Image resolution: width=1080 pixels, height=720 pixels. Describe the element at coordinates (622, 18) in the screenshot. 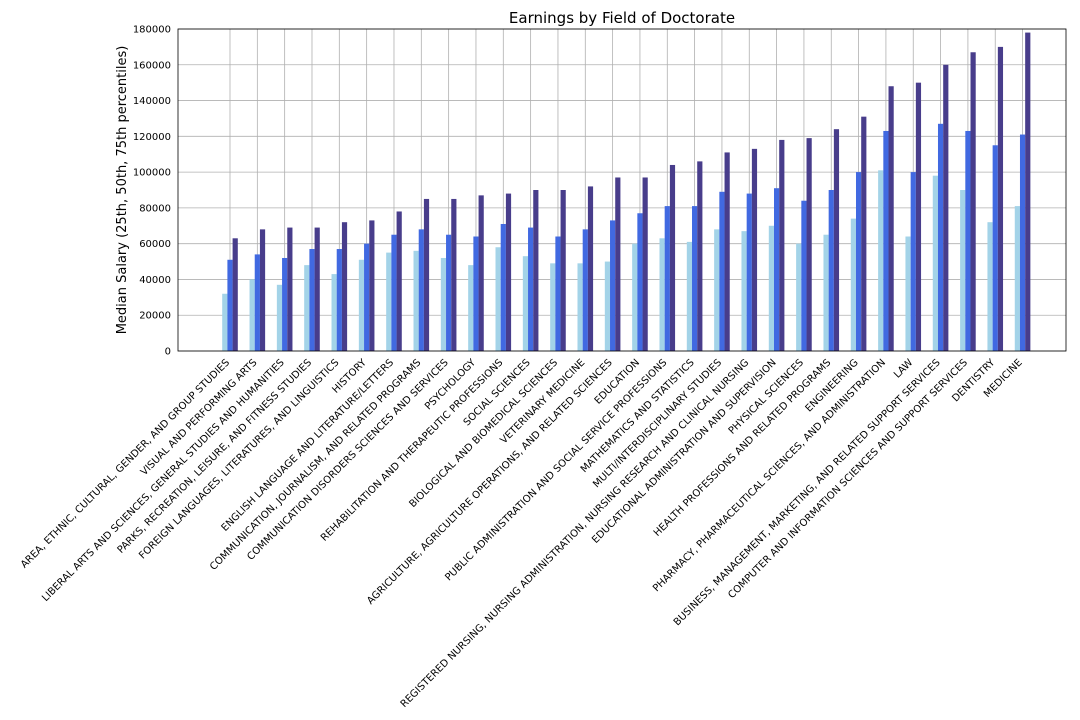

I see `chart-title: Earnings by Field of Doctorate` at that location.